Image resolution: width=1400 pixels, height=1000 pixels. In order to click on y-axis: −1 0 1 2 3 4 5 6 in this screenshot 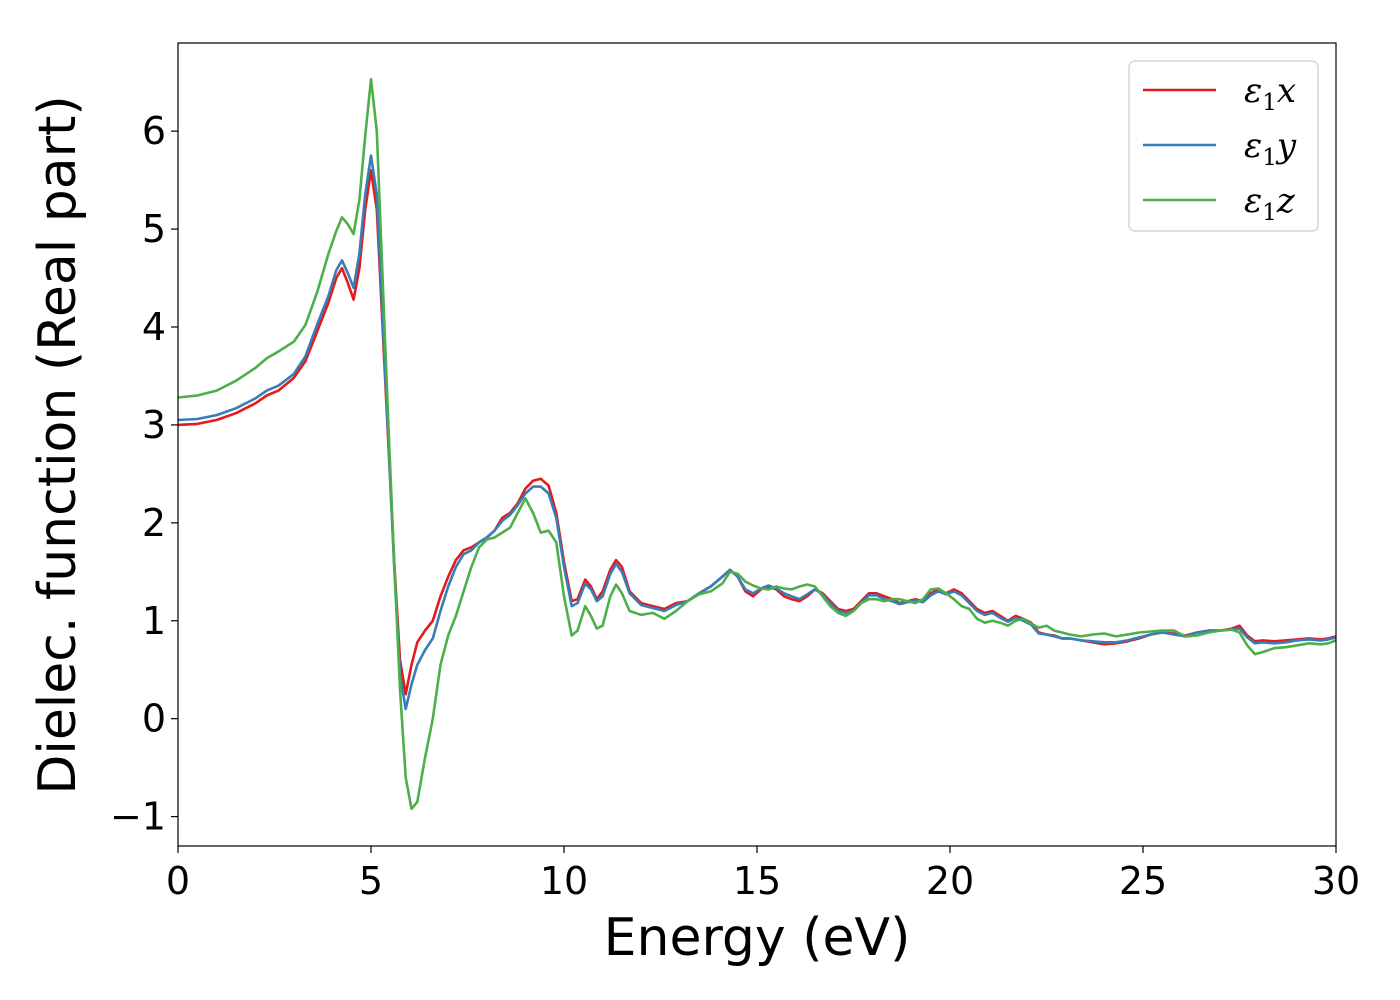, I will do `click(144, 474)`.